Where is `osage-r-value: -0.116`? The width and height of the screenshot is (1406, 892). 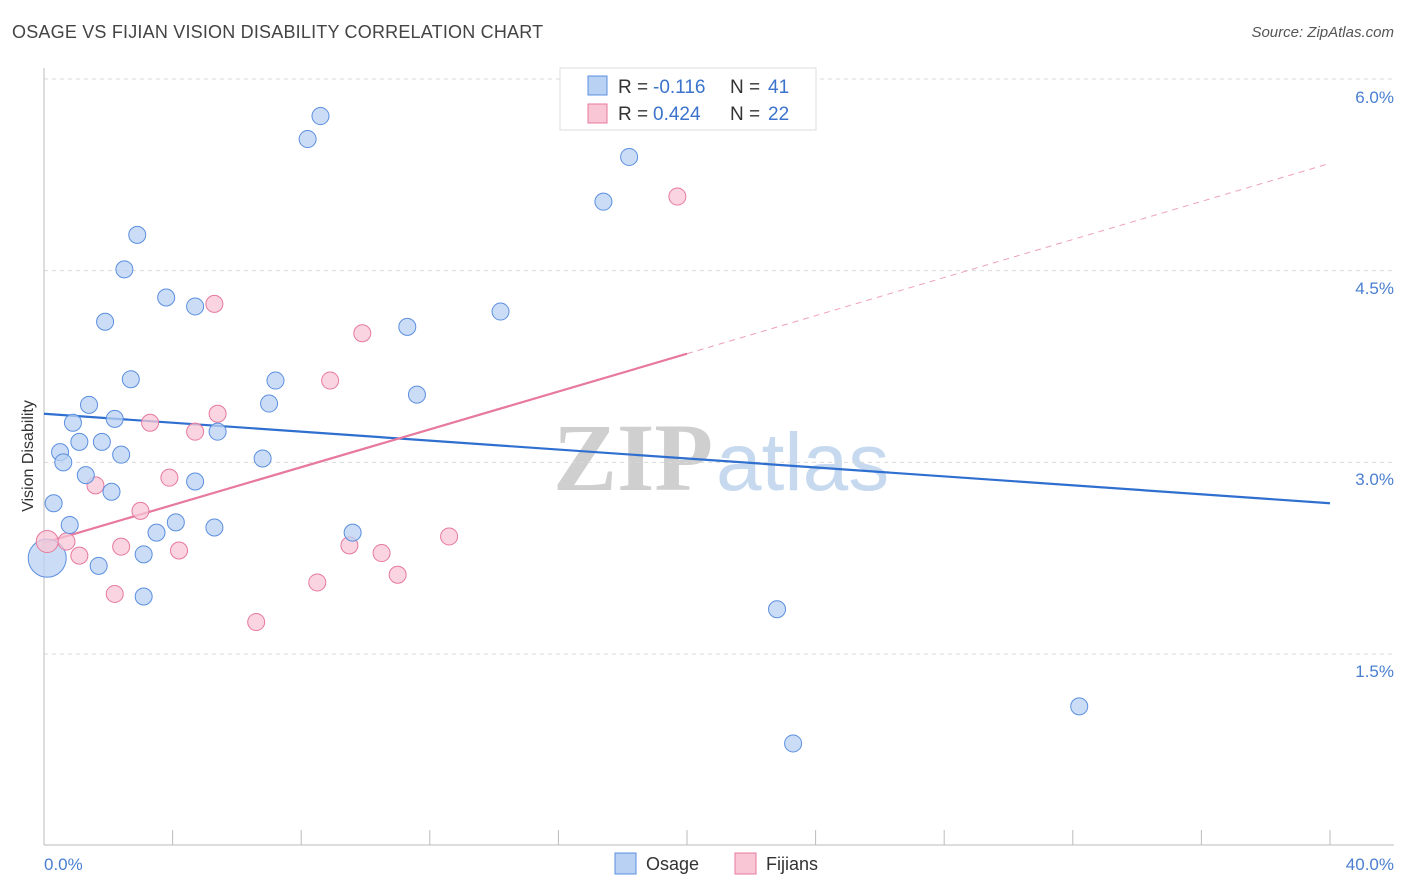 osage-r-value: -0.116 is located at coordinates (679, 87).